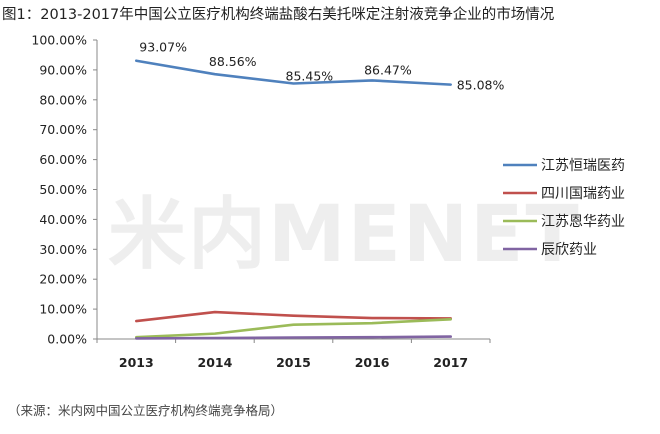 The image size is (660, 434). What do you see at coordinates (450, 362) in the screenshot?
I see `x-tick-label: 2017` at bounding box center [450, 362].